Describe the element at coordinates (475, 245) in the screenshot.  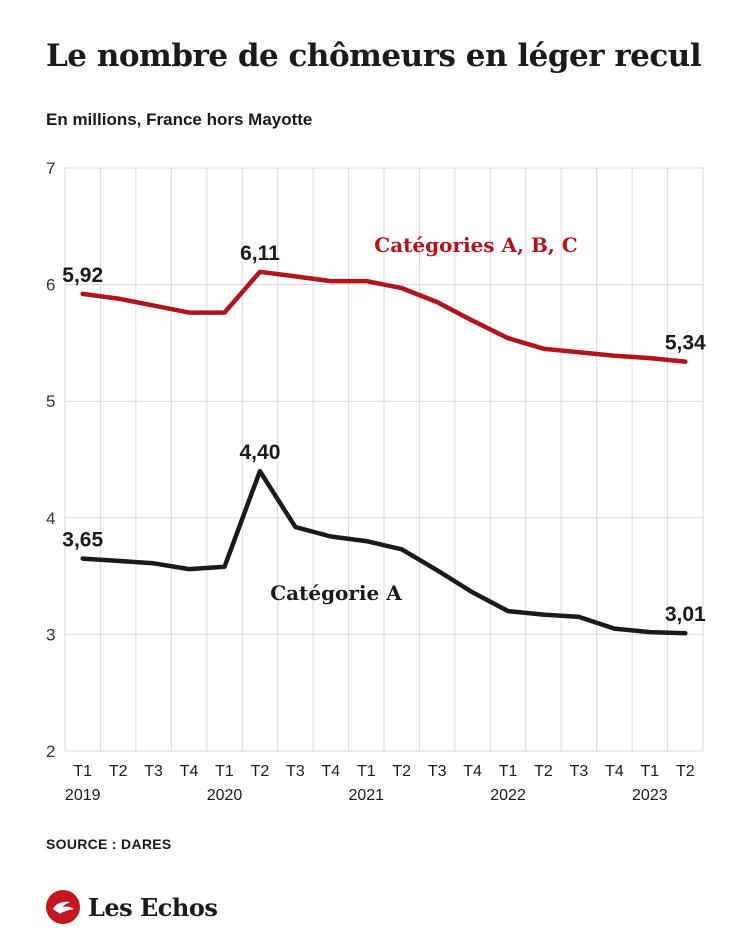
I see `series-name-abc: Catégories A, B, C` at that location.